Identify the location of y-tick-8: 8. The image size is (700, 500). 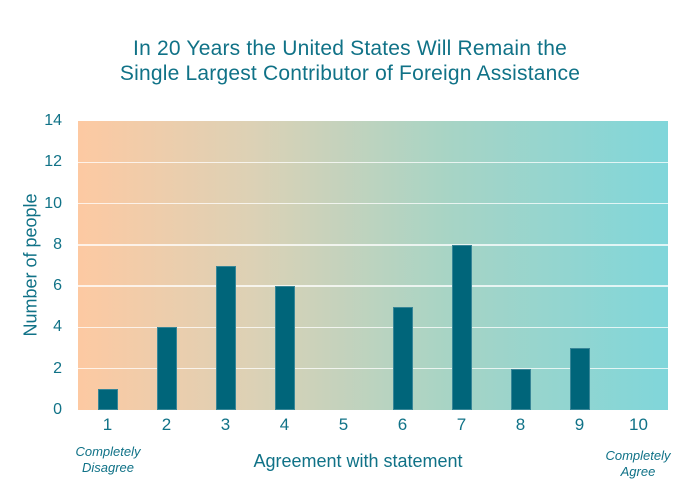
(57, 244).